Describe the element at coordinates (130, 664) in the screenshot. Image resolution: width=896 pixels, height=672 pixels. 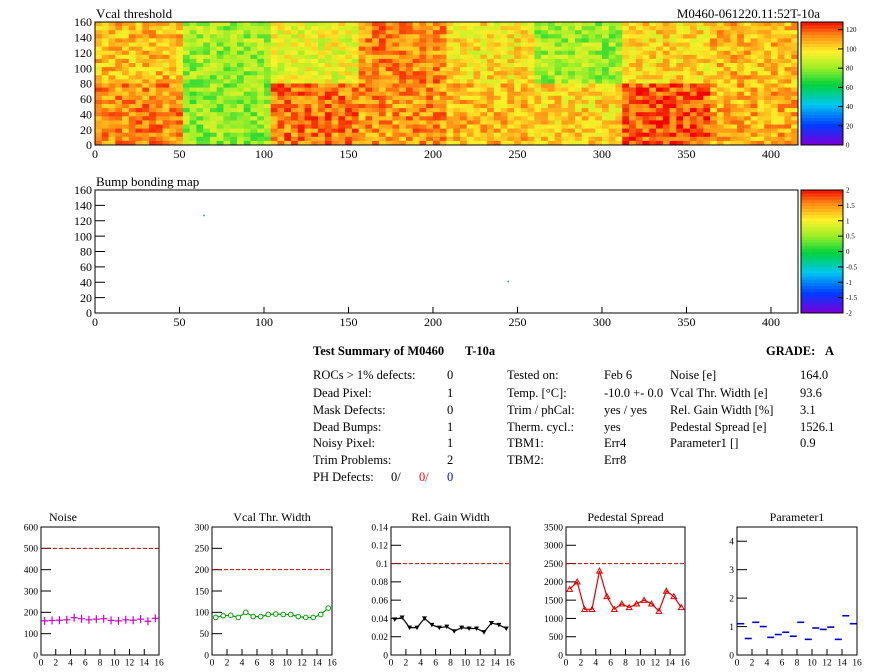
I see `x-tick-label: 12` at that location.